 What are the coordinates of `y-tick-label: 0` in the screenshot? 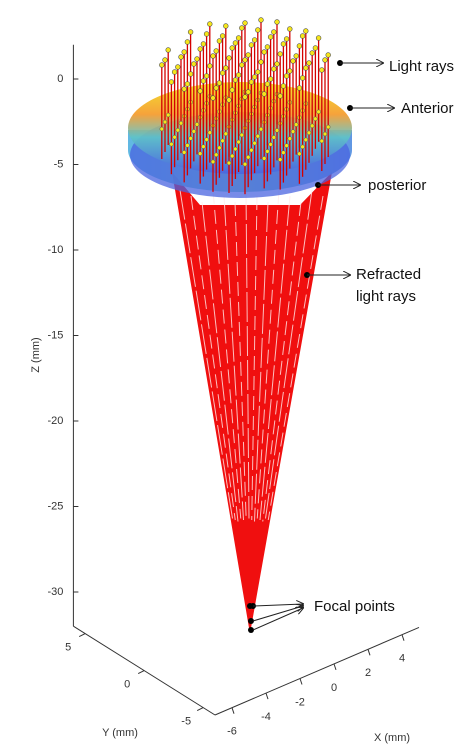 It's located at (127, 685).